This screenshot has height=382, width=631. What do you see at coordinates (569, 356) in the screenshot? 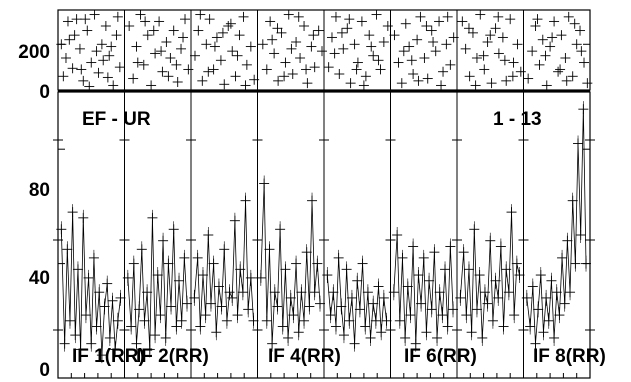
I see `panel-label-if8: IF 8(RR)` at bounding box center [569, 356].